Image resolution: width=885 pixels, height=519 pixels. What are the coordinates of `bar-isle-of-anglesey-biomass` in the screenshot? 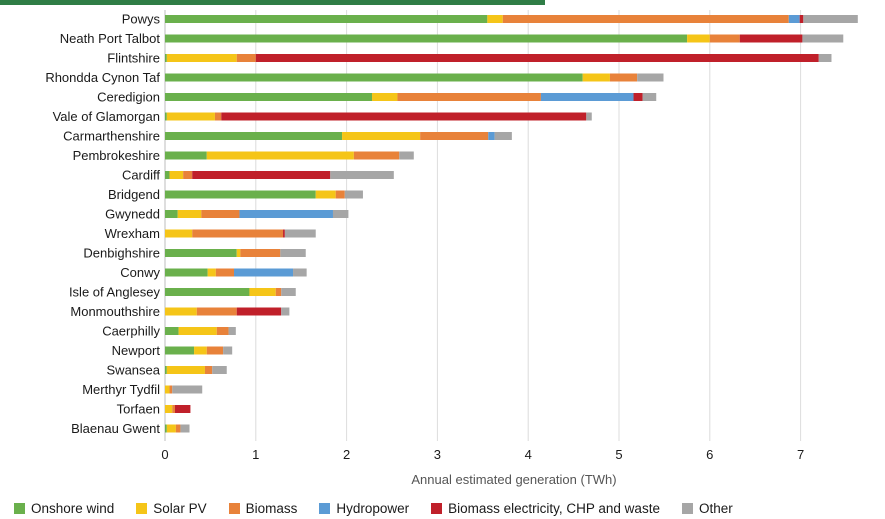 It's located at (278, 292).